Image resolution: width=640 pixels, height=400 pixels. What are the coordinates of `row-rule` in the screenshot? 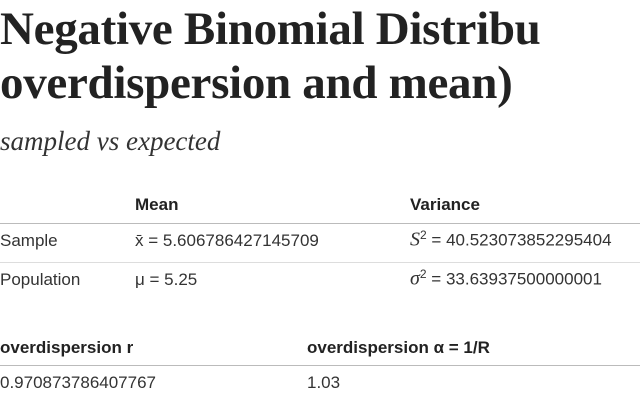 It's located at (320, 262).